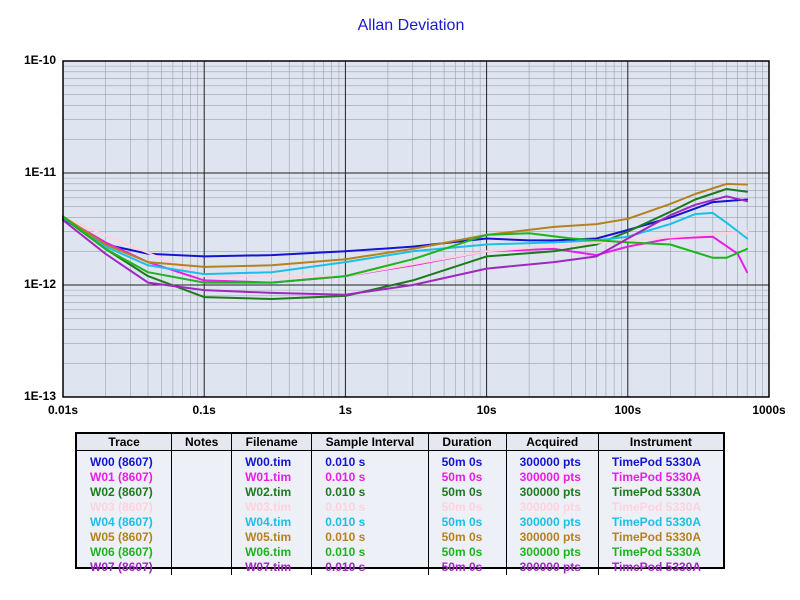 The height and width of the screenshot is (600, 800). I want to click on legend-cell-trace: W00 (8607), so click(125, 460).